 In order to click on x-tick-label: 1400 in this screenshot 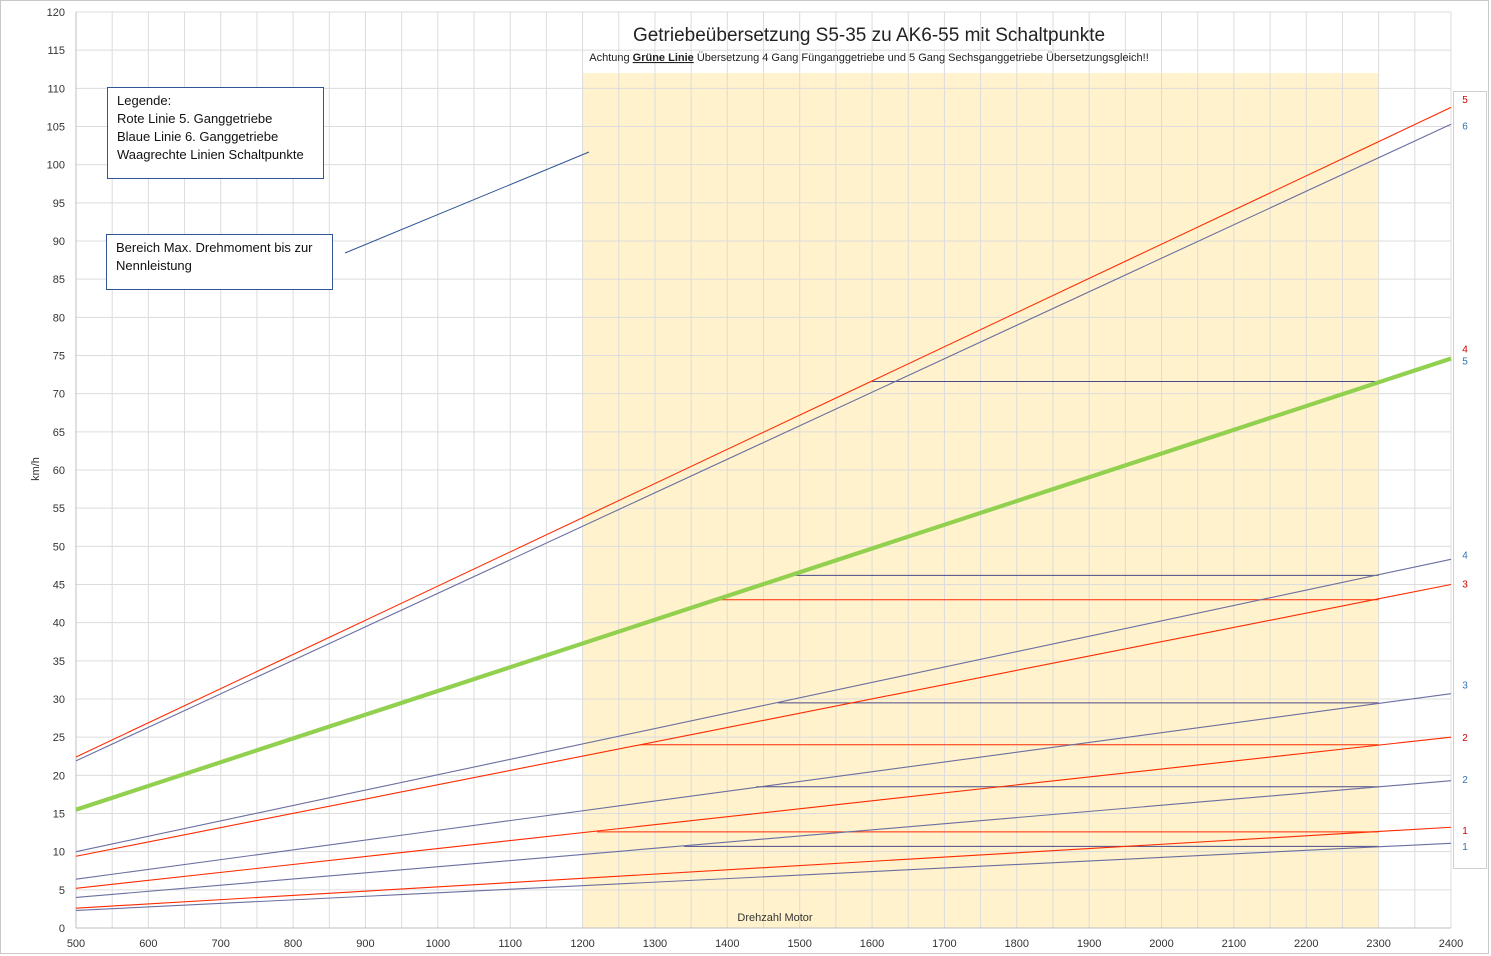, I will do `click(727, 944)`.